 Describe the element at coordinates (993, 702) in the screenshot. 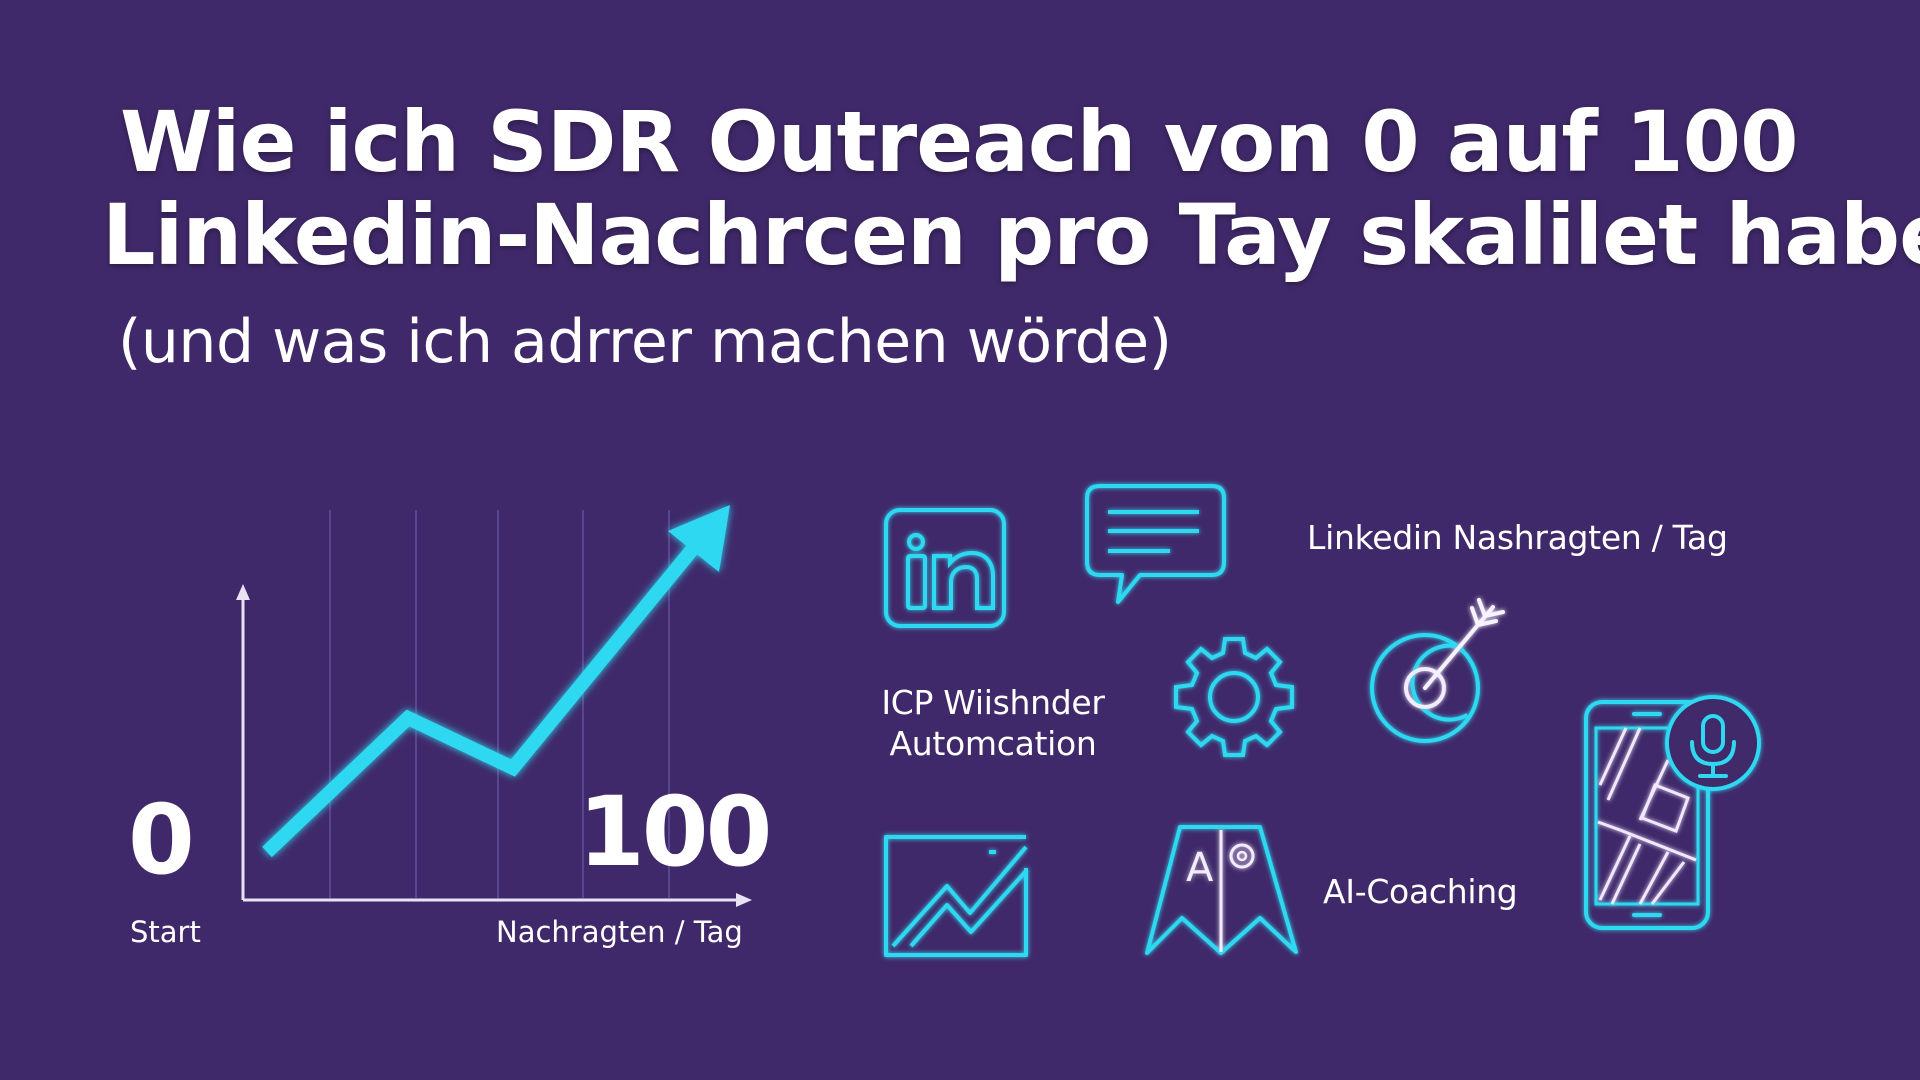

I see `icp-label-line1: ICP Wiishnder` at that location.